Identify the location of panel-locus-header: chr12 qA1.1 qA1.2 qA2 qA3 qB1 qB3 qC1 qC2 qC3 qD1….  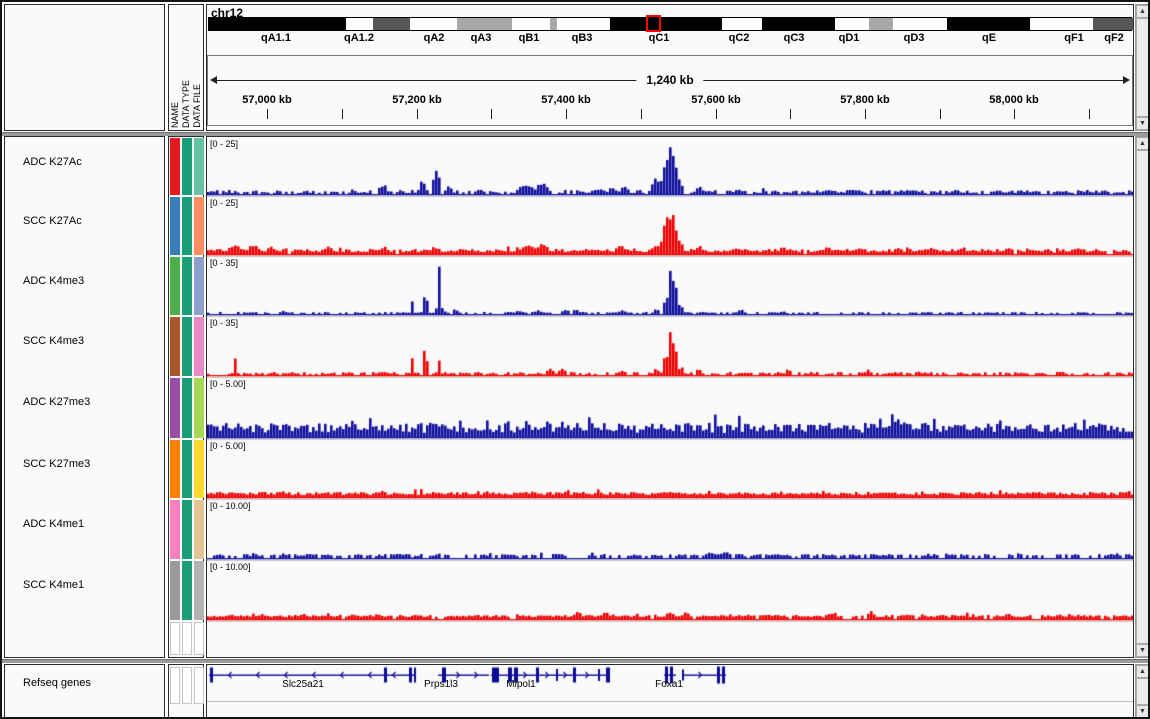
(670, 67).